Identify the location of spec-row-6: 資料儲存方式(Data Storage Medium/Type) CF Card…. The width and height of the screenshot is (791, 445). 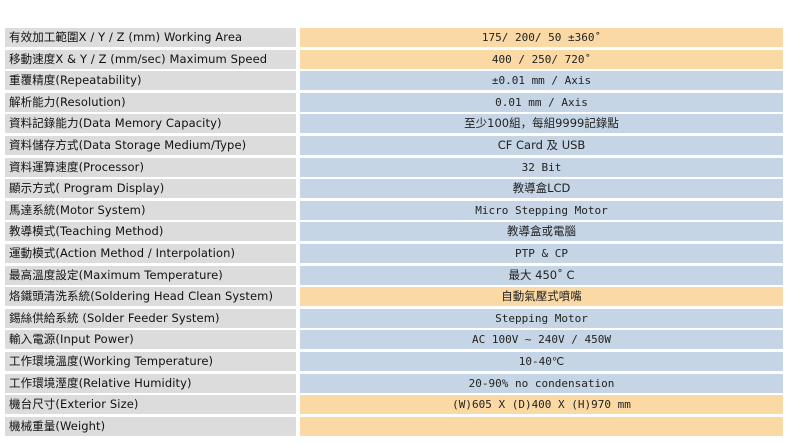
(394, 145).